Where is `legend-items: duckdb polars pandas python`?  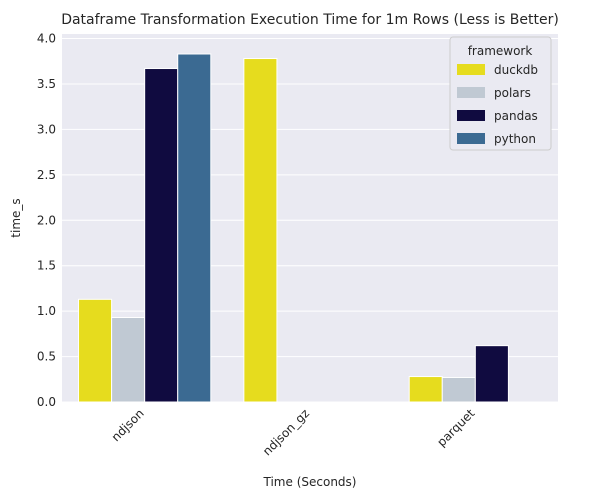 legend-items: duckdb polars pandas python is located at coordinates (497, 104).